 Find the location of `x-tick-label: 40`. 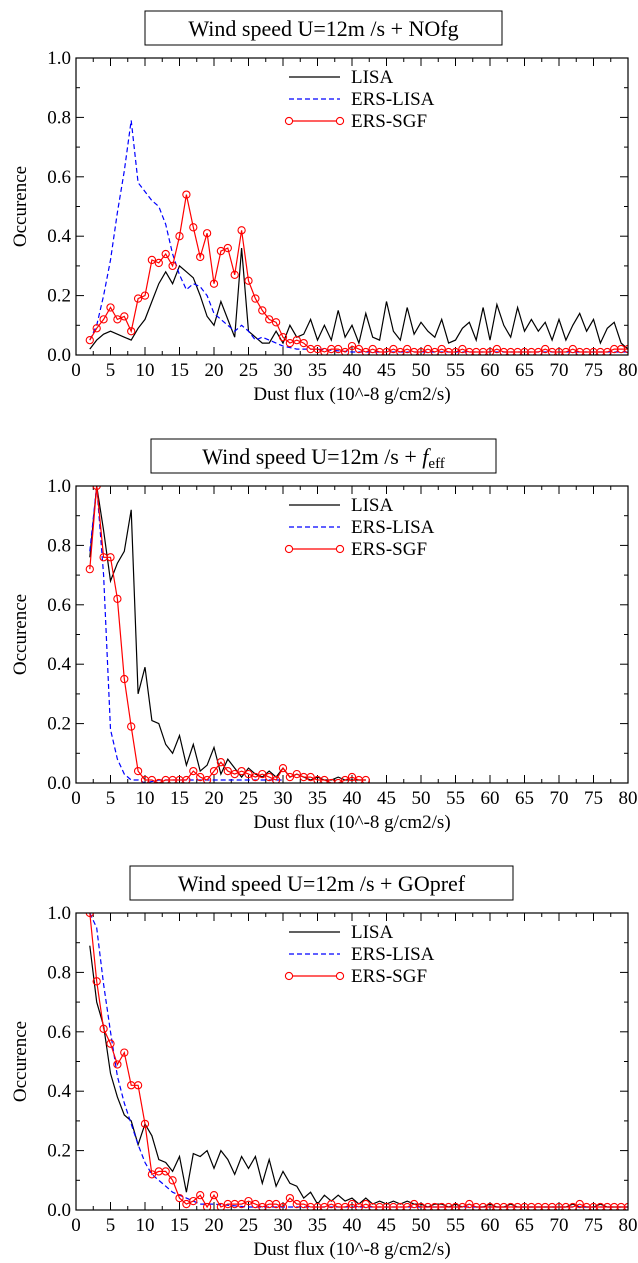

x-tick-label: 40 is located at coordinates (352, 1225).